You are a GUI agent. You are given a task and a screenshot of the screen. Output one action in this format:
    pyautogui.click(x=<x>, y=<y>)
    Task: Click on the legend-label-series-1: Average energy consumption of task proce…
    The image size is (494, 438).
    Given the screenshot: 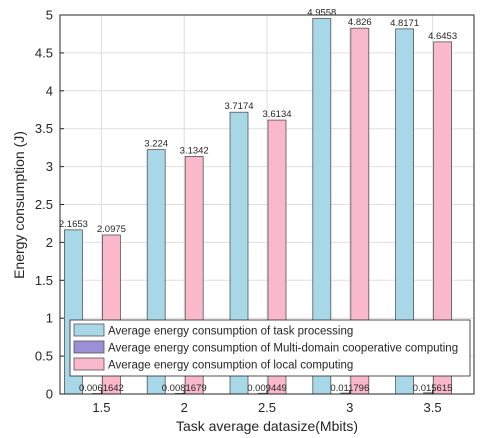 What is the action you would take?
    pyautogui.click(x=230, y=332)
    